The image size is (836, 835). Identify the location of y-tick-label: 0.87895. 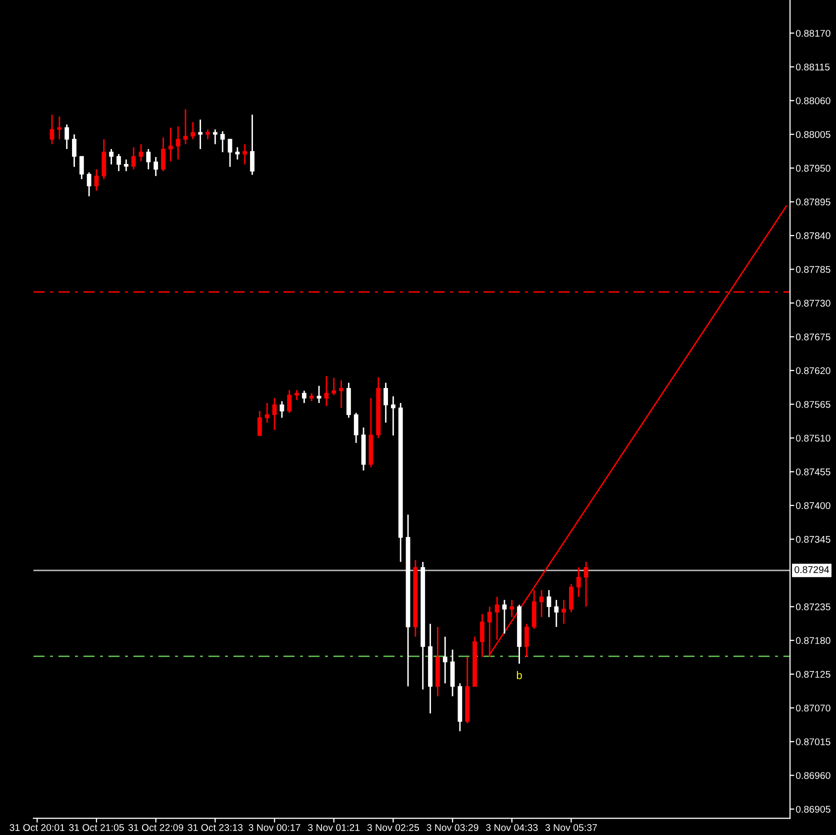
(813, 202).